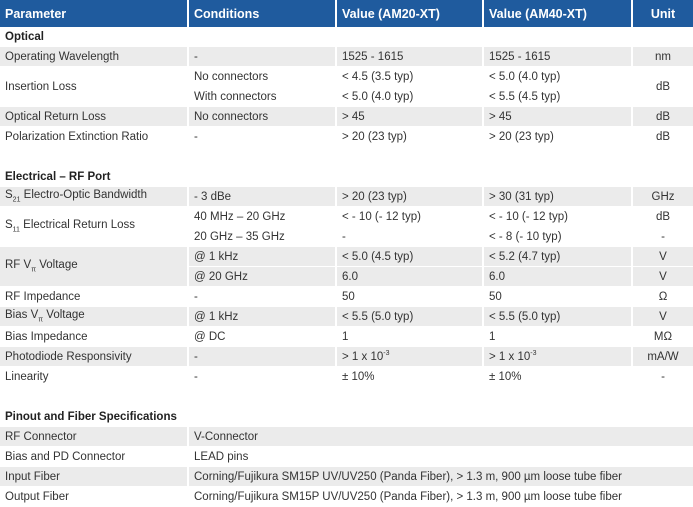 This screenshot has width=693, height=507. I want to click on v20-cell: < 4.5 (3.5 typ), so click(410, 76).